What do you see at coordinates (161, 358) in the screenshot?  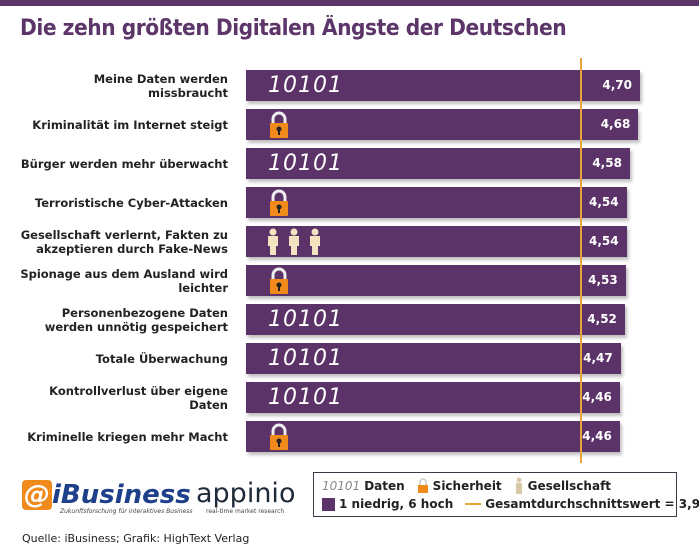 I see `category-label: Totale Überwachung` at bounding box center [161, 358].